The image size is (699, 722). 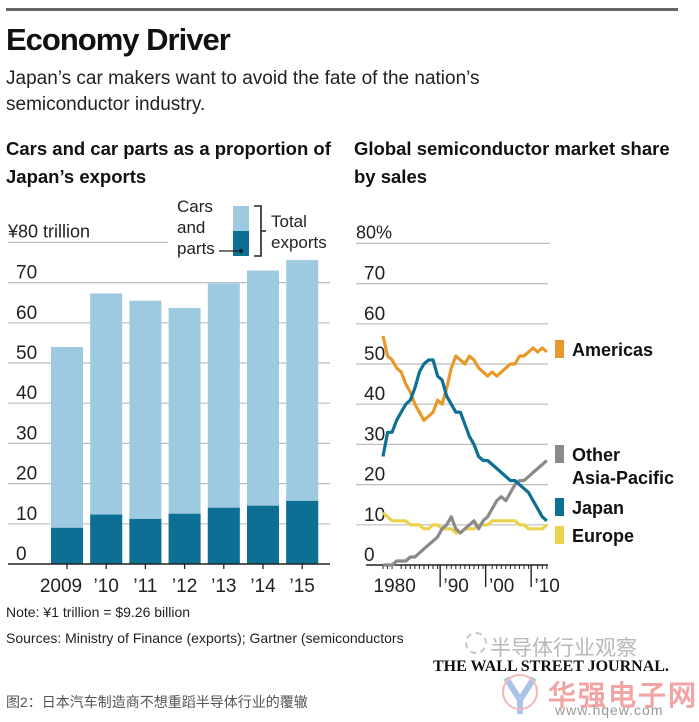 What do you see at coordinates (369, 555) in the screenshot?
I see `right-y-tick-label: 0` at bounding box center [369, 555].